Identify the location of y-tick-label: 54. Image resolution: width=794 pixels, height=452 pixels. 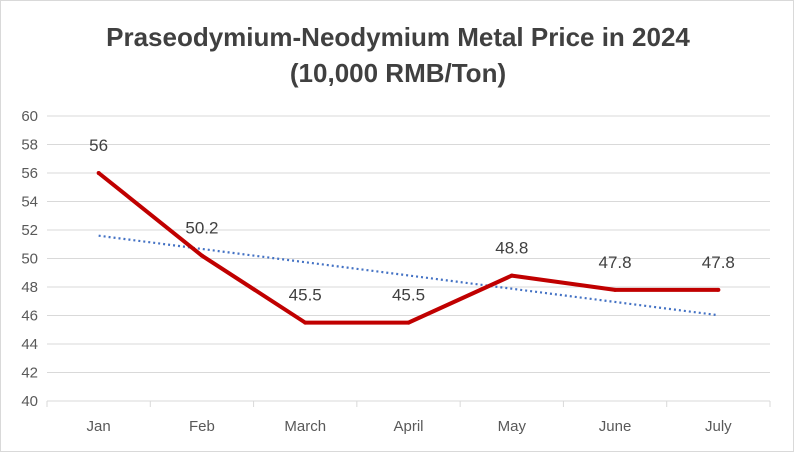
(29, 202).